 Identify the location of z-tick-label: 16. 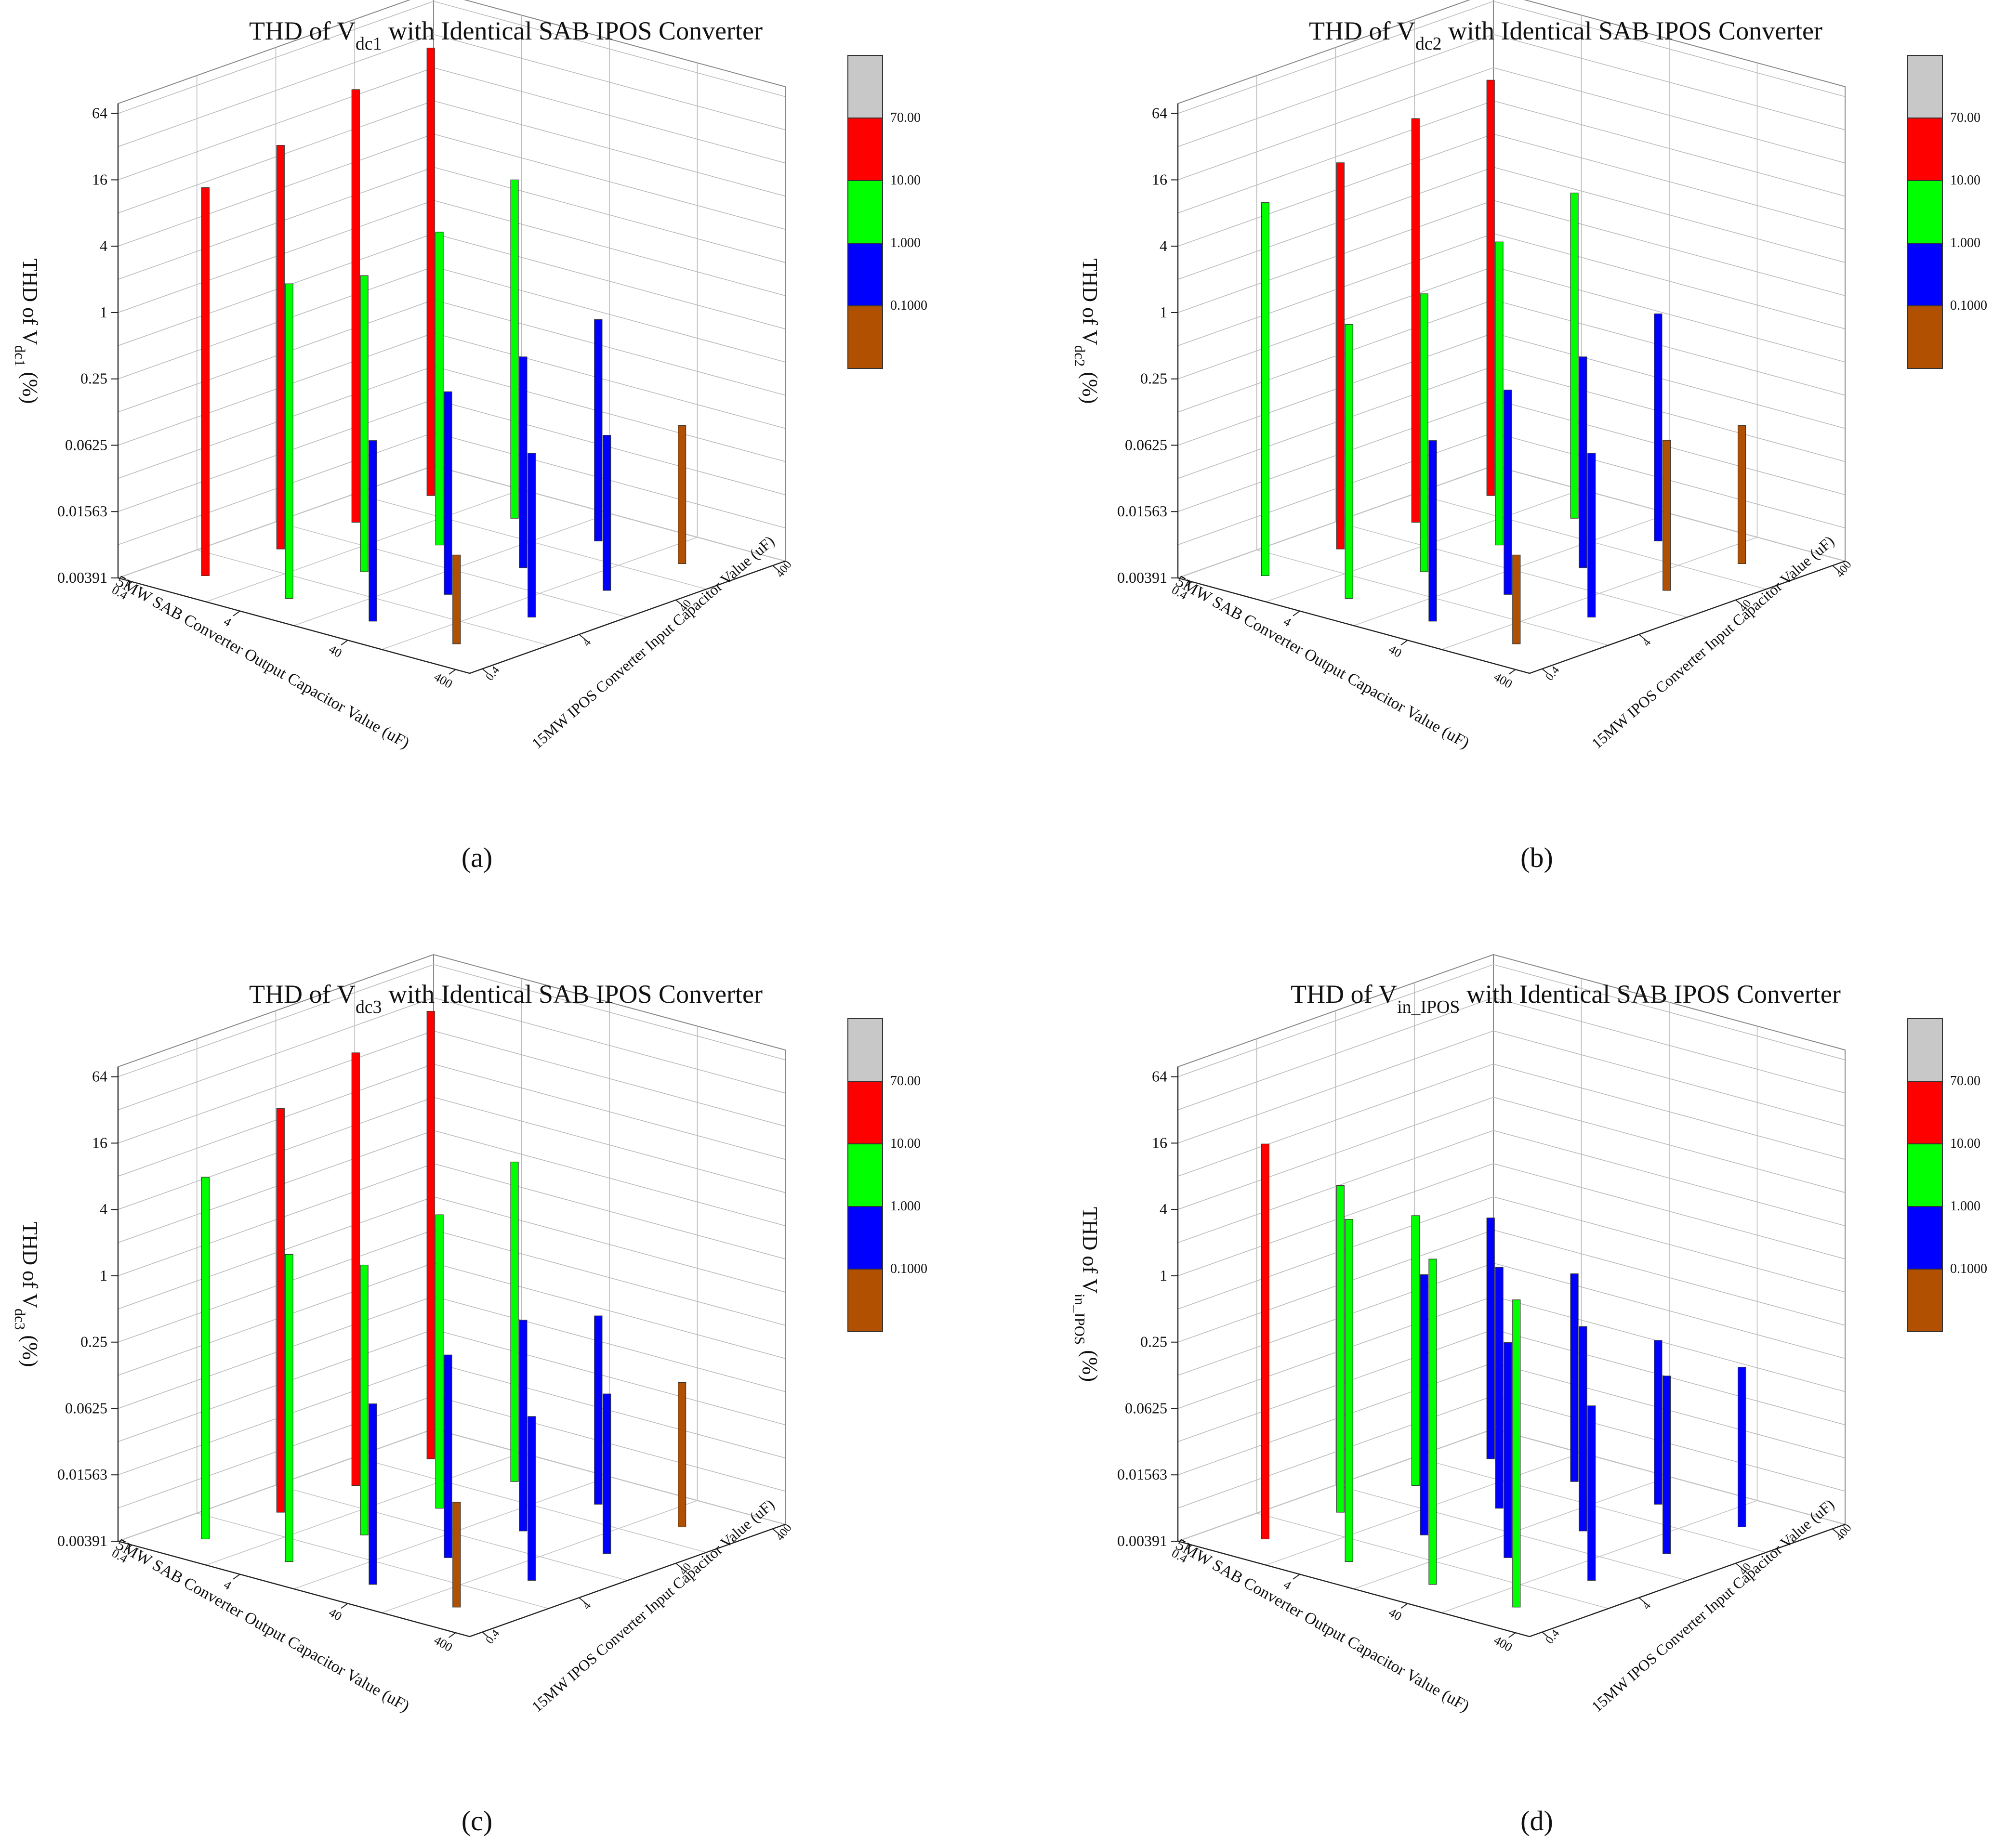
(1159, 179).